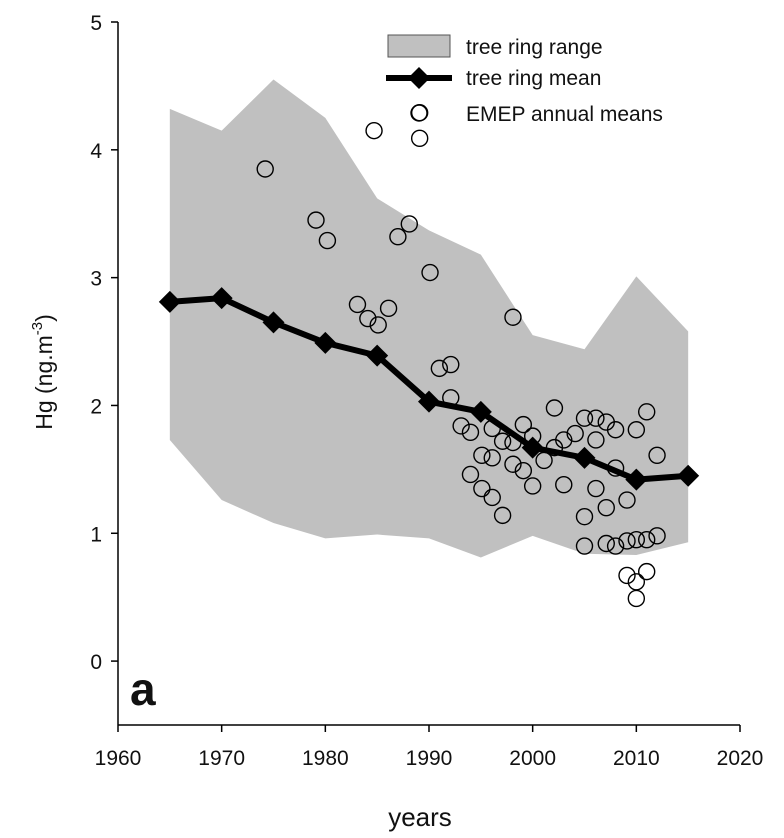 This screenshot has width=784, height=838. What do you see at coordinates (96, 406) in the screenshot?
I see `y-tick-label: 2` at bounding box center [96, 406].